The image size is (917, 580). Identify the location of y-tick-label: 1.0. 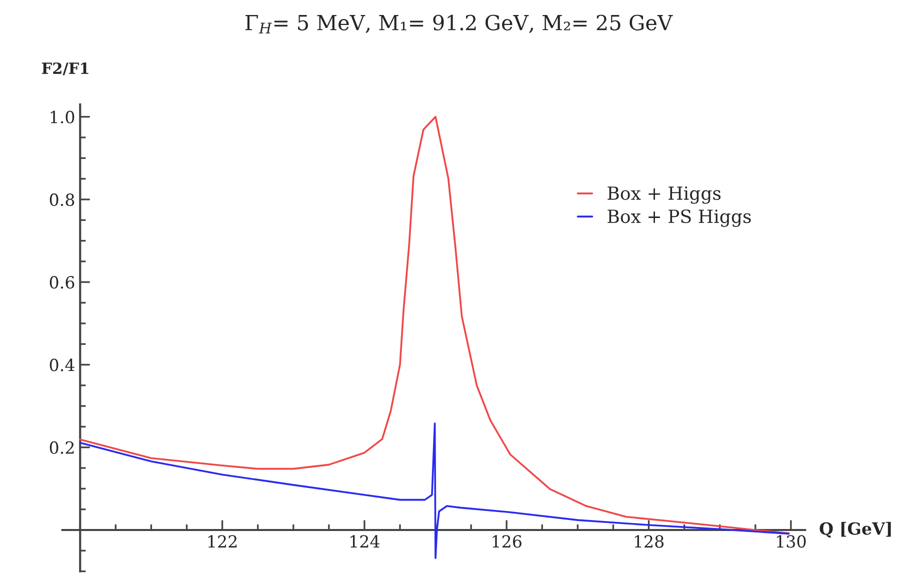
(62, 117).